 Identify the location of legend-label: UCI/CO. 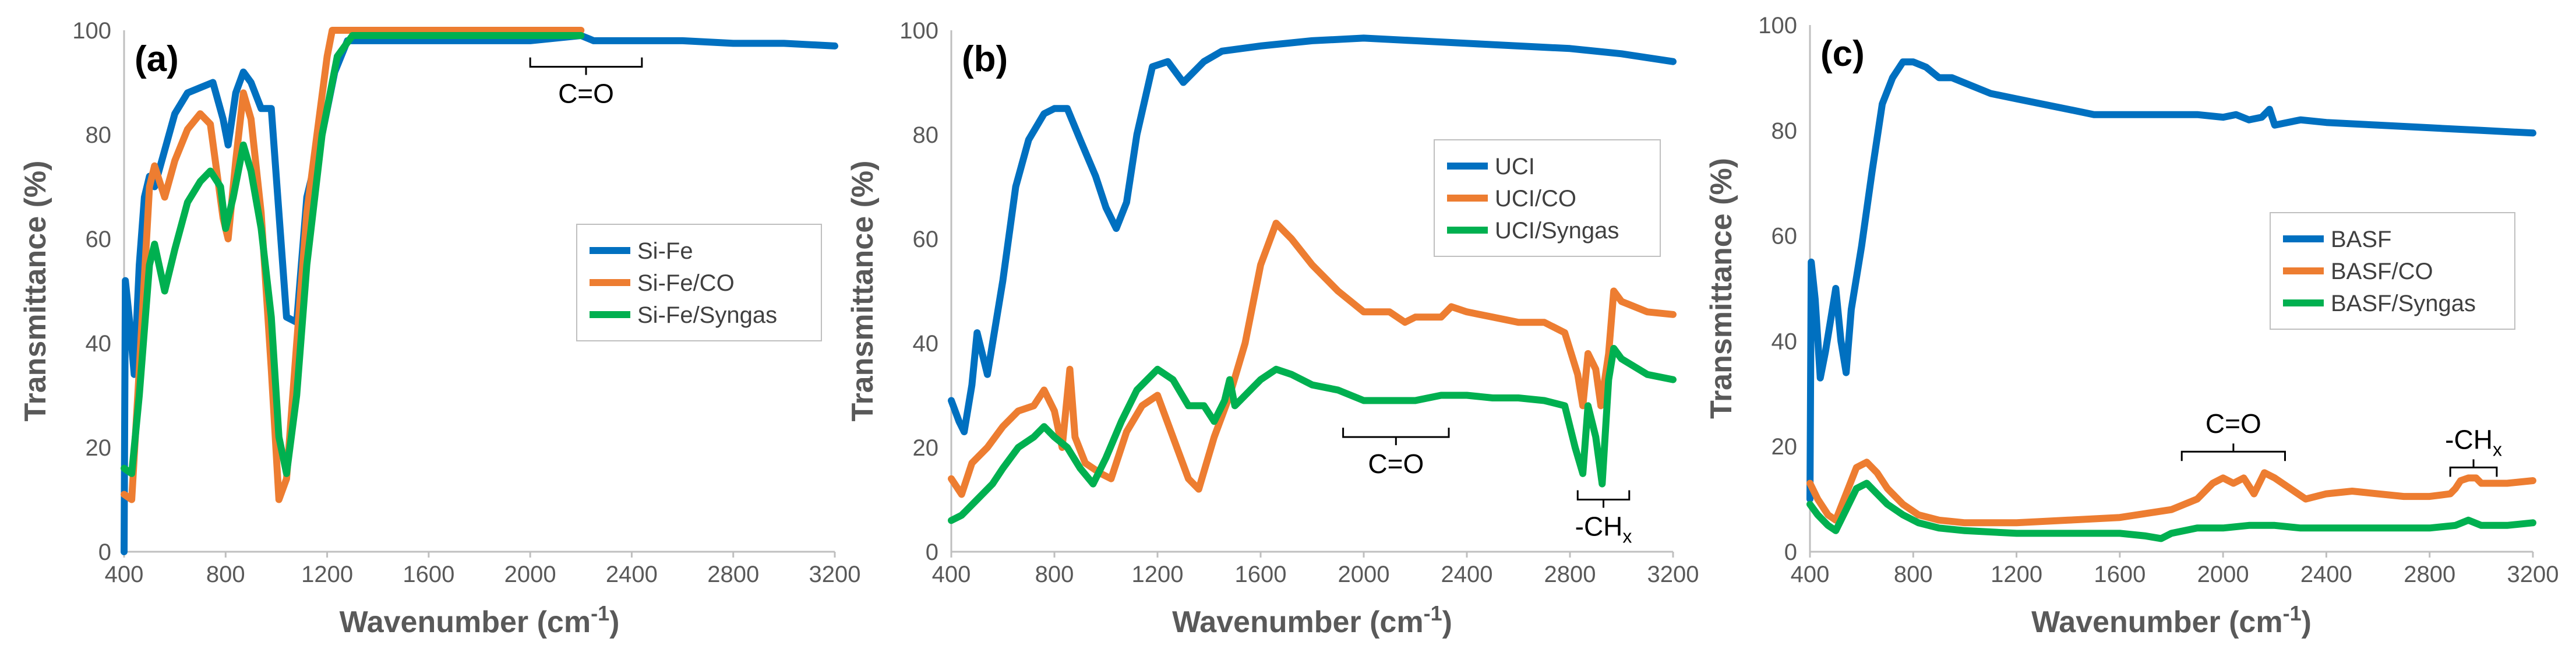
(1535, 198).